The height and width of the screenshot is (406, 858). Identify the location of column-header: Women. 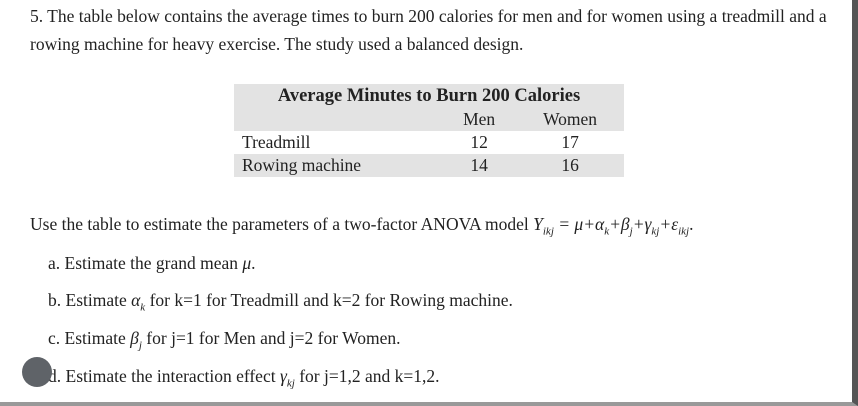
(570, 119).